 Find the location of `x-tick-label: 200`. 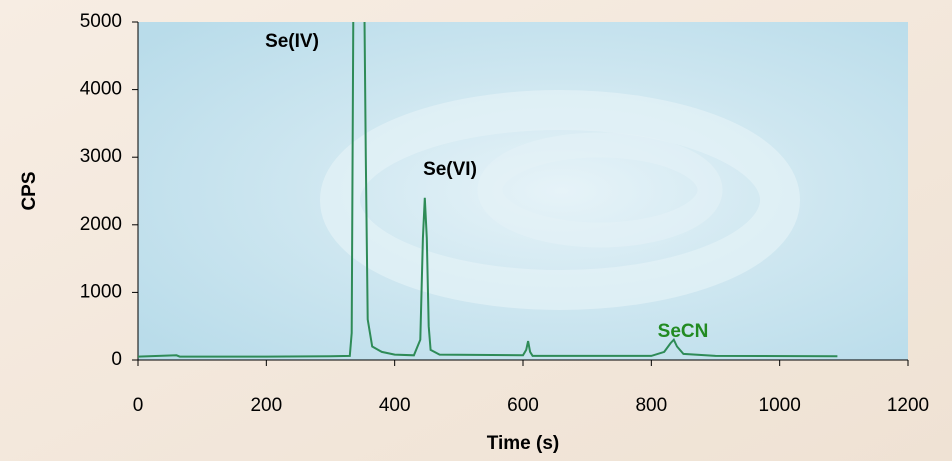

x-tick-label: 200 is located at coordinates (266, 405).